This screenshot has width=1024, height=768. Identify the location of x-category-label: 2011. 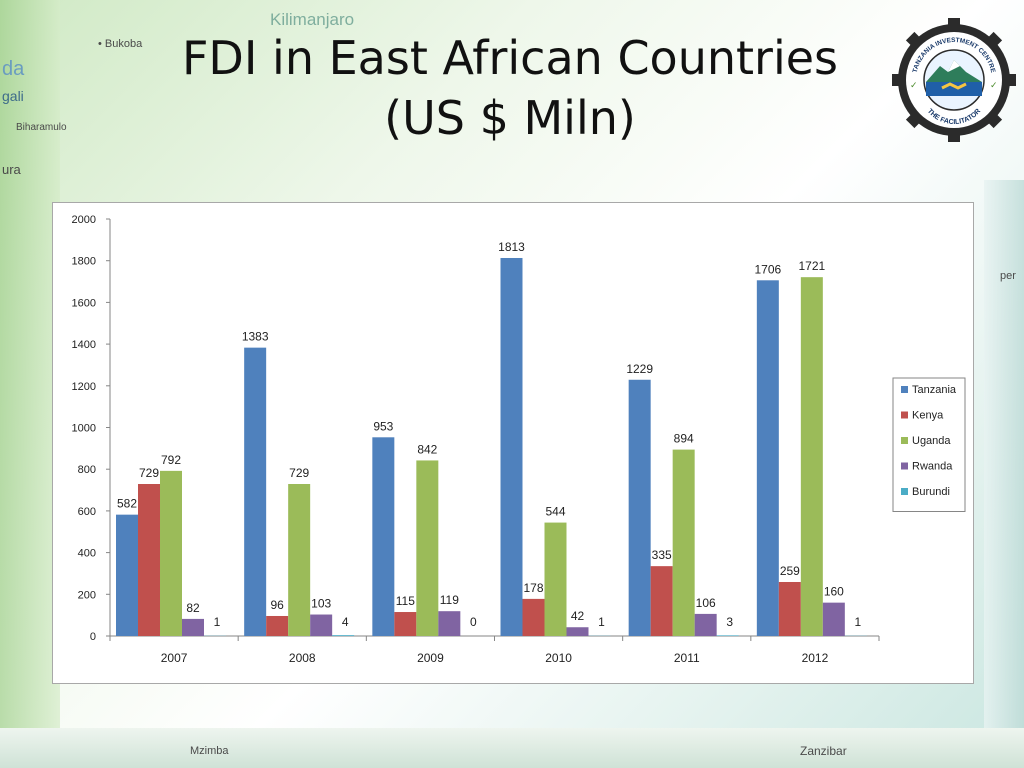
(687, 658).